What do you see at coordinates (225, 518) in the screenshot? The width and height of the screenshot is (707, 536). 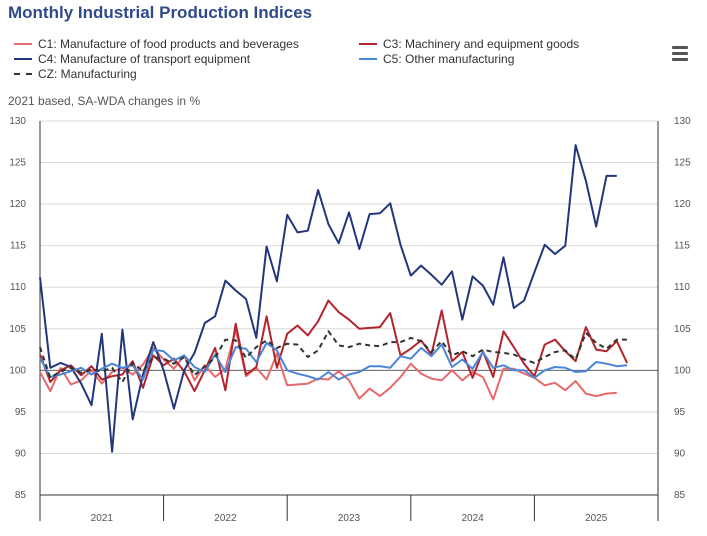 I see `x-tick-label: 2022` at bounding box center [225, 518].